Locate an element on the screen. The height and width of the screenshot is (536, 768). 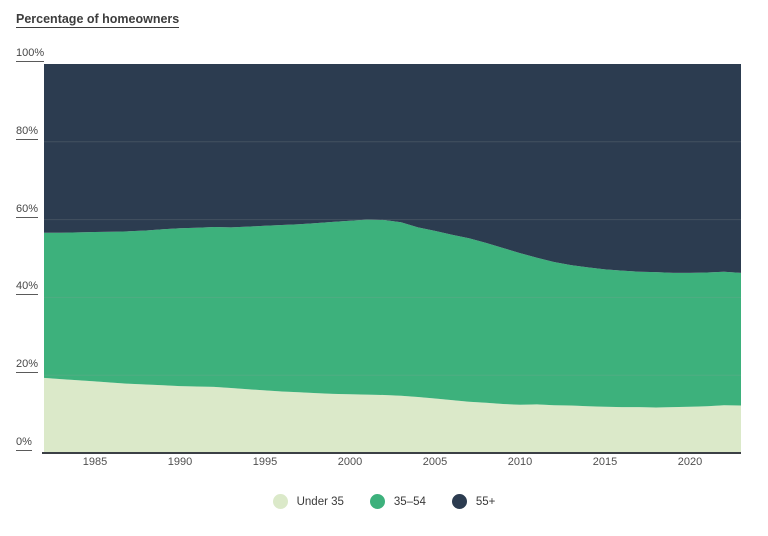
y-axis-label-80: 80% is located at coordinates (27, 132).